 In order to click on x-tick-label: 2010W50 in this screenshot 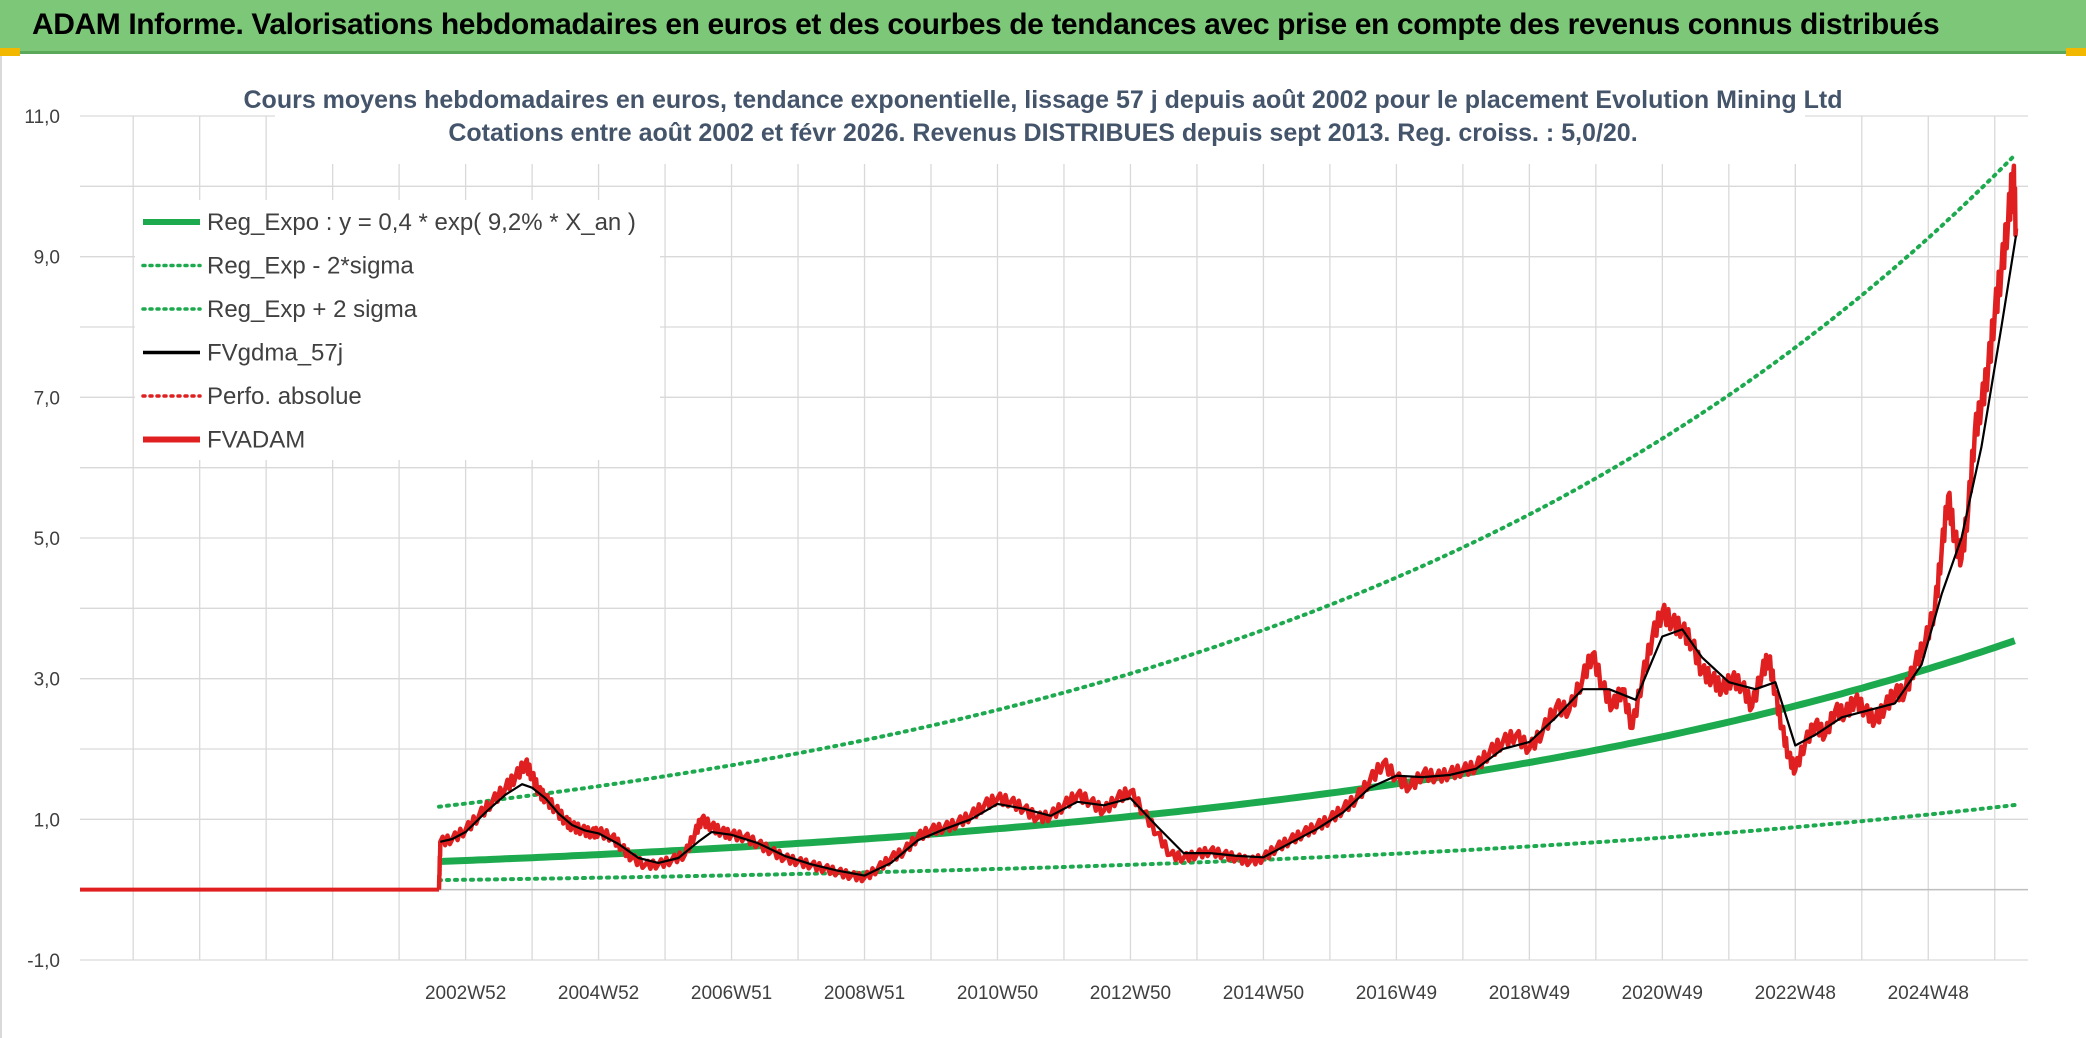, I will do `click(997, 993)`.